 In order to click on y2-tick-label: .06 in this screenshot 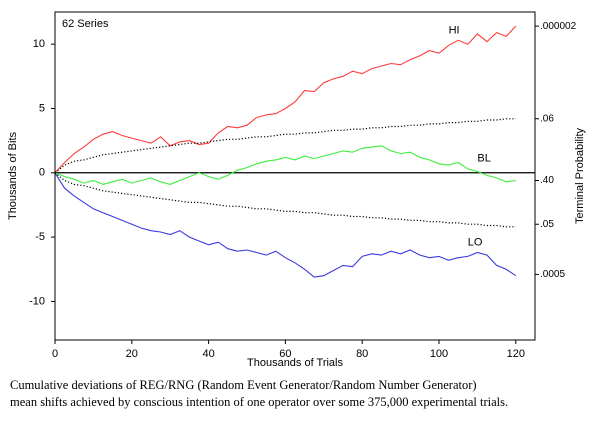, I will do `click(547, 118)`.